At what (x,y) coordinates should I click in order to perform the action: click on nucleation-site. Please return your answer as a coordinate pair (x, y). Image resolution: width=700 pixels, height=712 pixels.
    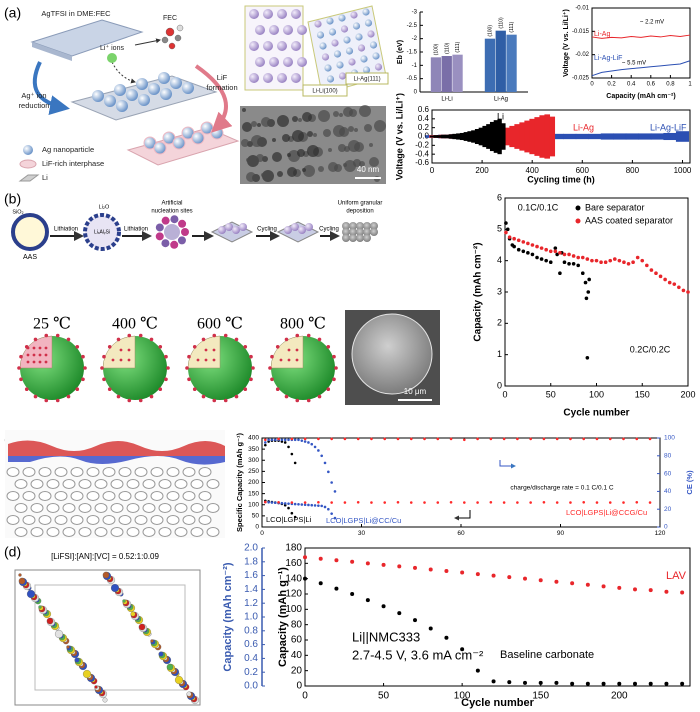
    Looking at the image, I should click on (185, 232).